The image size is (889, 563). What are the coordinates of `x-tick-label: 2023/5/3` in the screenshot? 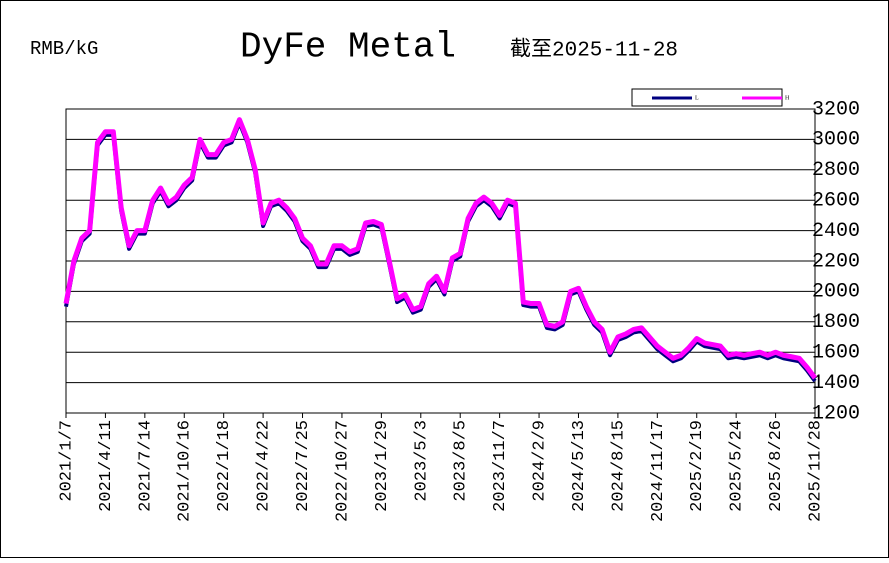 It's located at (421, 461).